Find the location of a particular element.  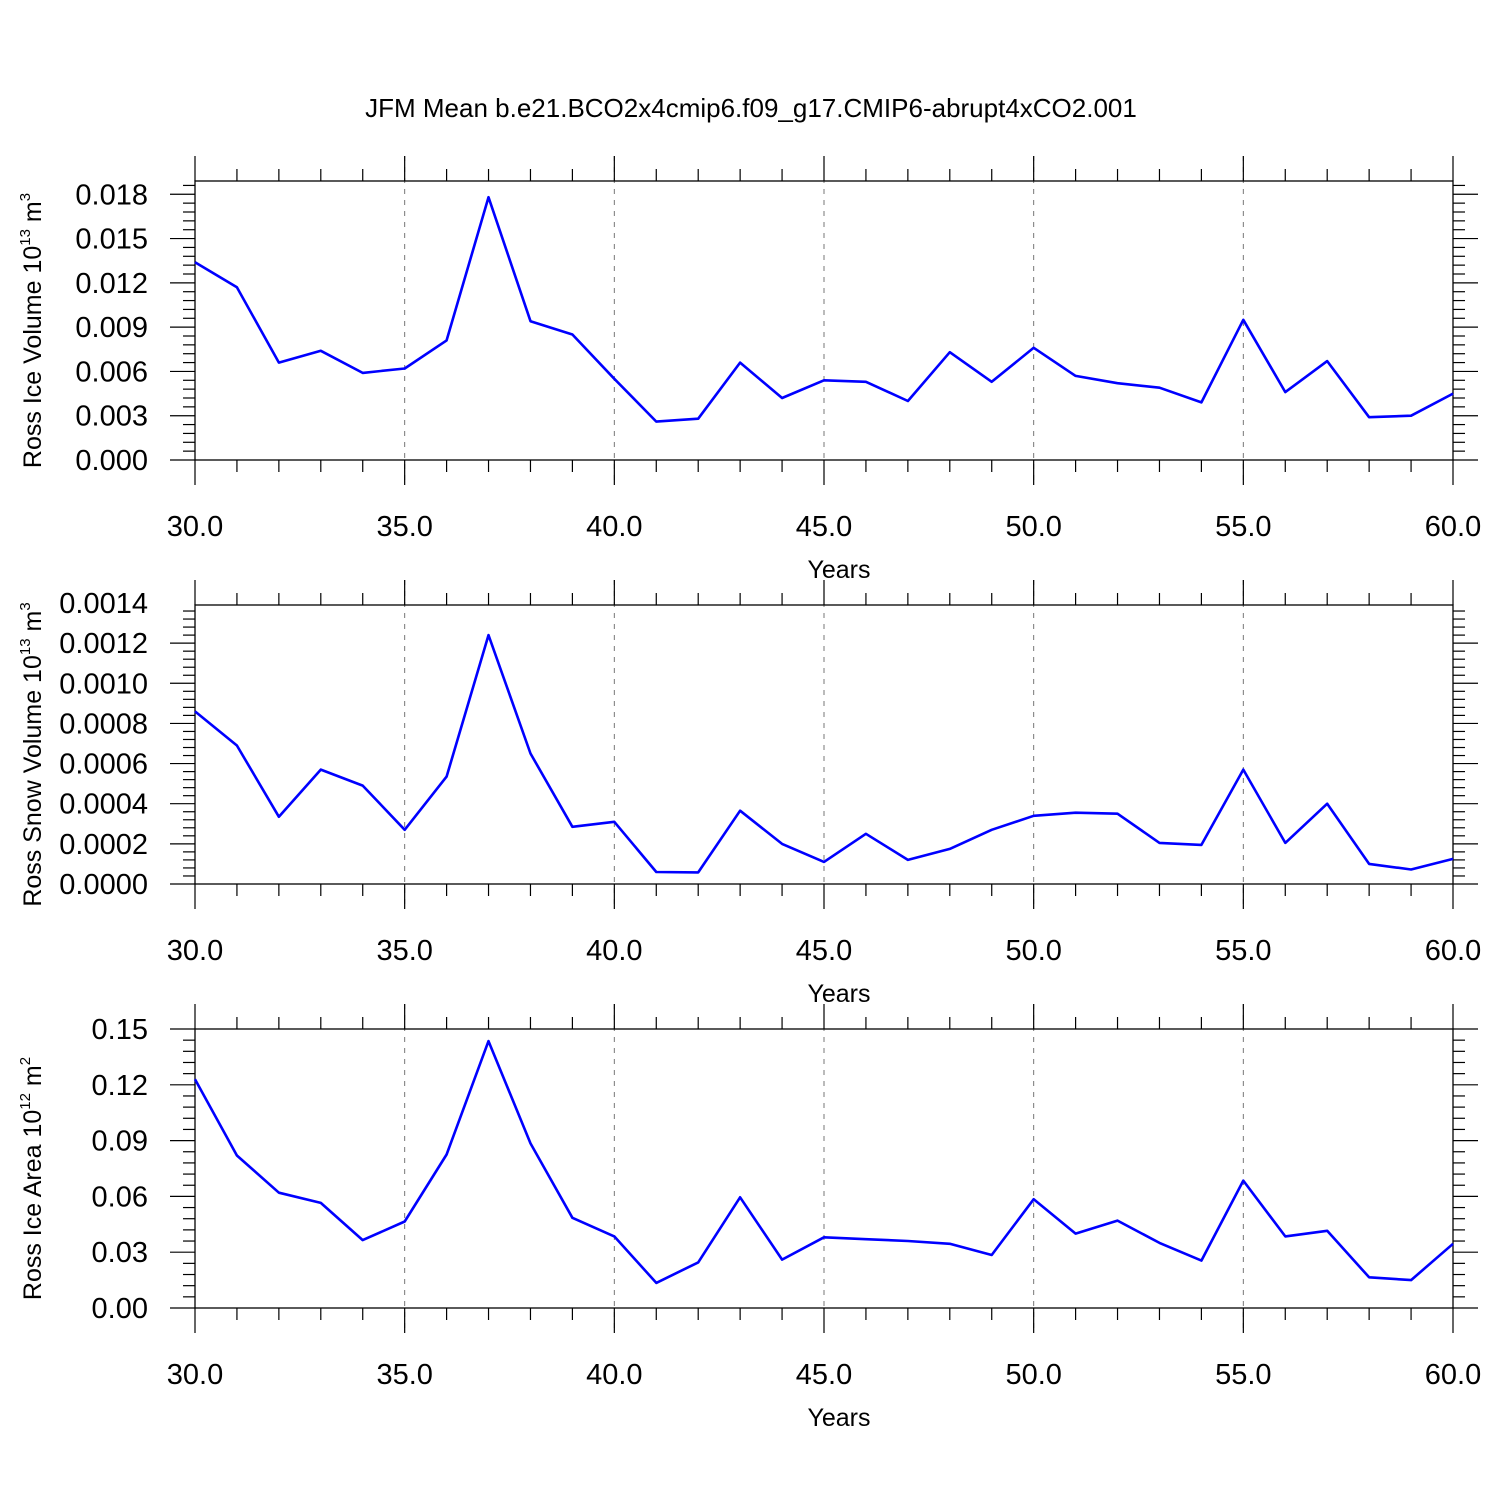

y-tick-label: 0.15 is located at coordinates (120, 1030).